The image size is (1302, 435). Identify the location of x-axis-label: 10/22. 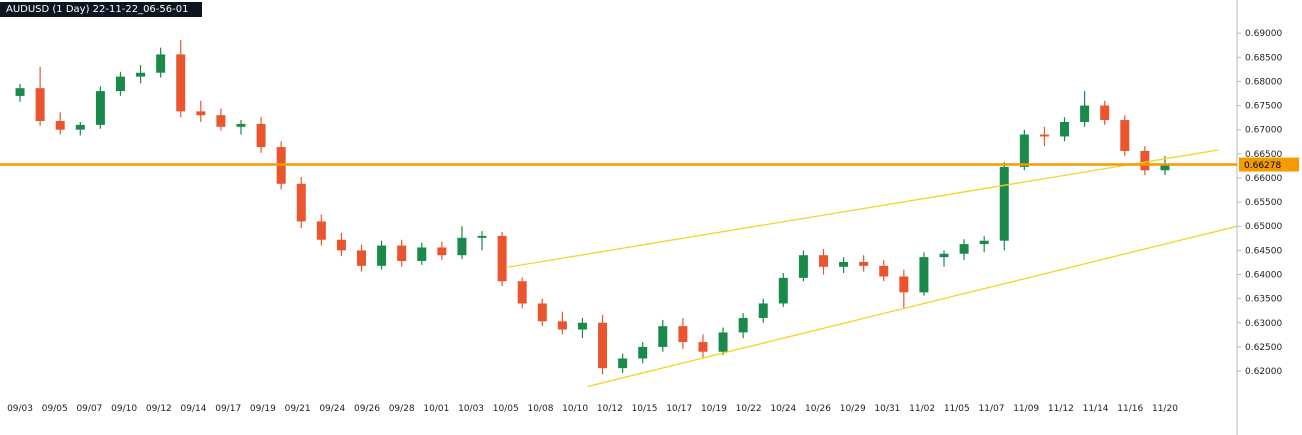
(749, 409).